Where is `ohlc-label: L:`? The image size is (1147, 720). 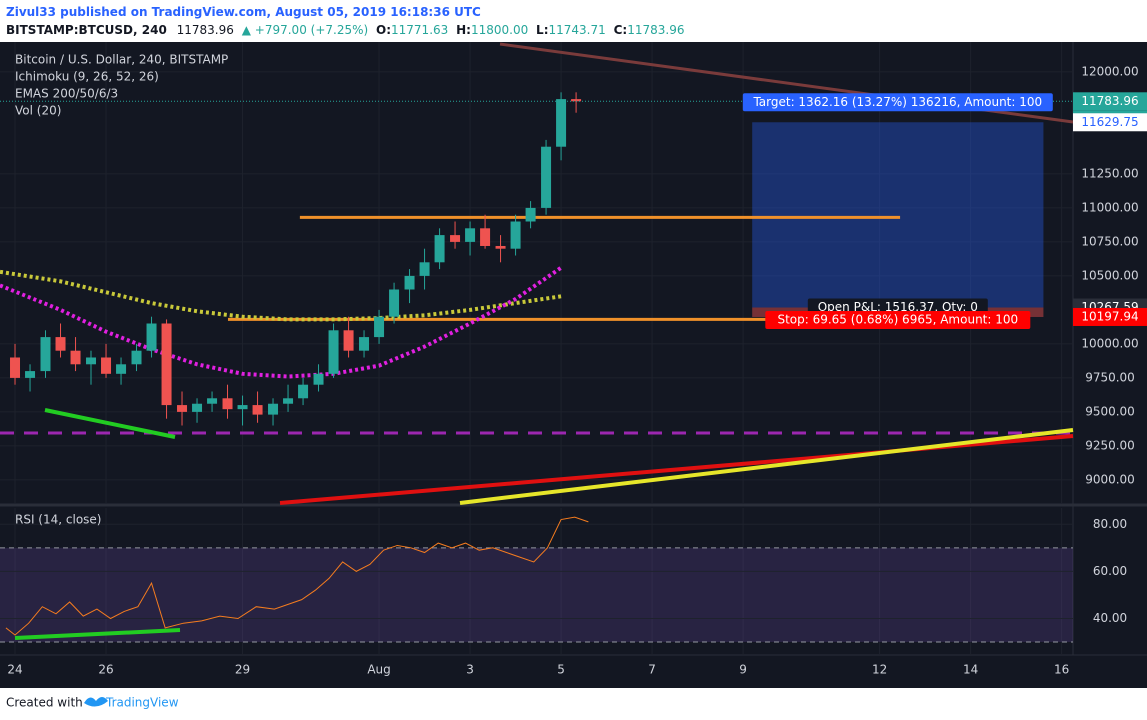
ohlc-label: L: is located at coordinates (542, 30).